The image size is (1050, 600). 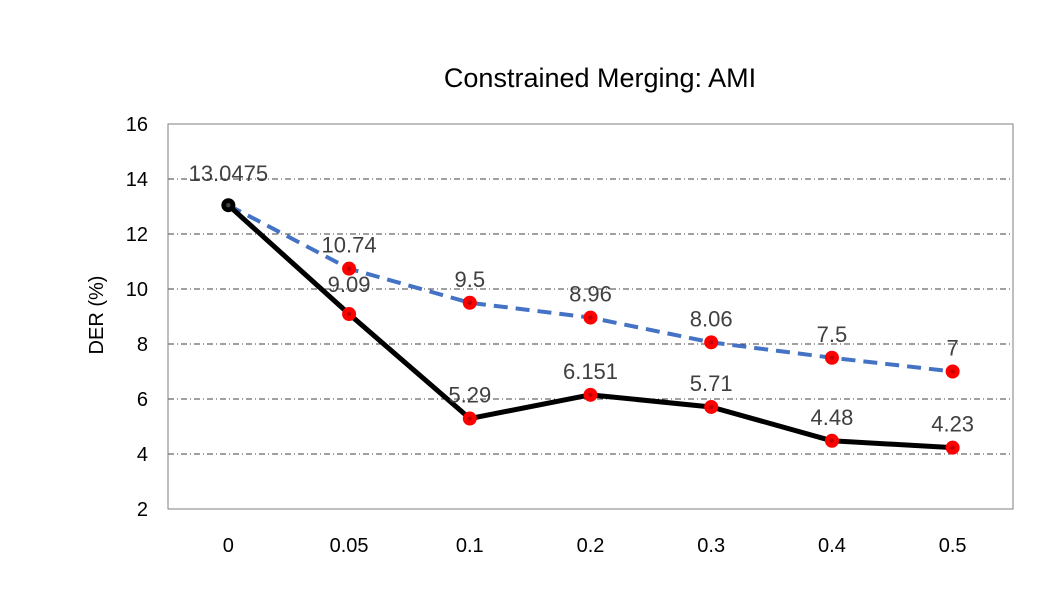 I want to click on y-tick-label: 10, so click(x=137, y=290).